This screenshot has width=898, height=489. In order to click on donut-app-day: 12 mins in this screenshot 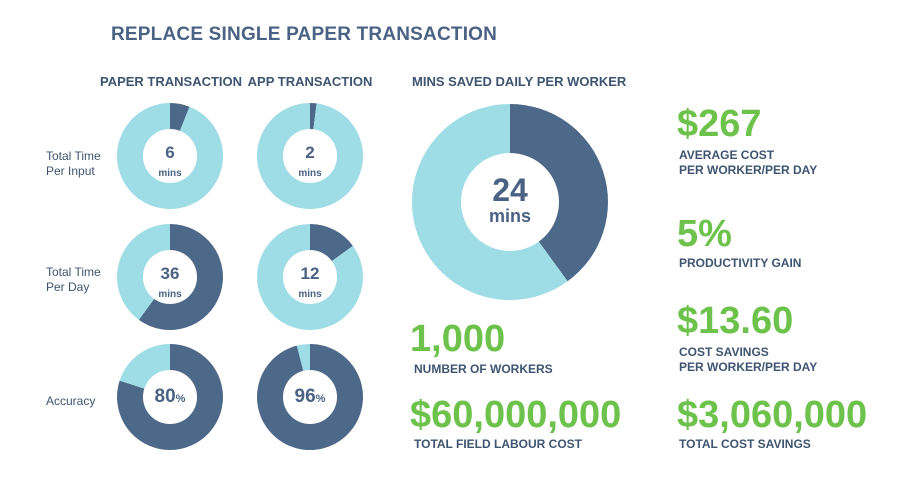, I will do `click(310, 277)`.